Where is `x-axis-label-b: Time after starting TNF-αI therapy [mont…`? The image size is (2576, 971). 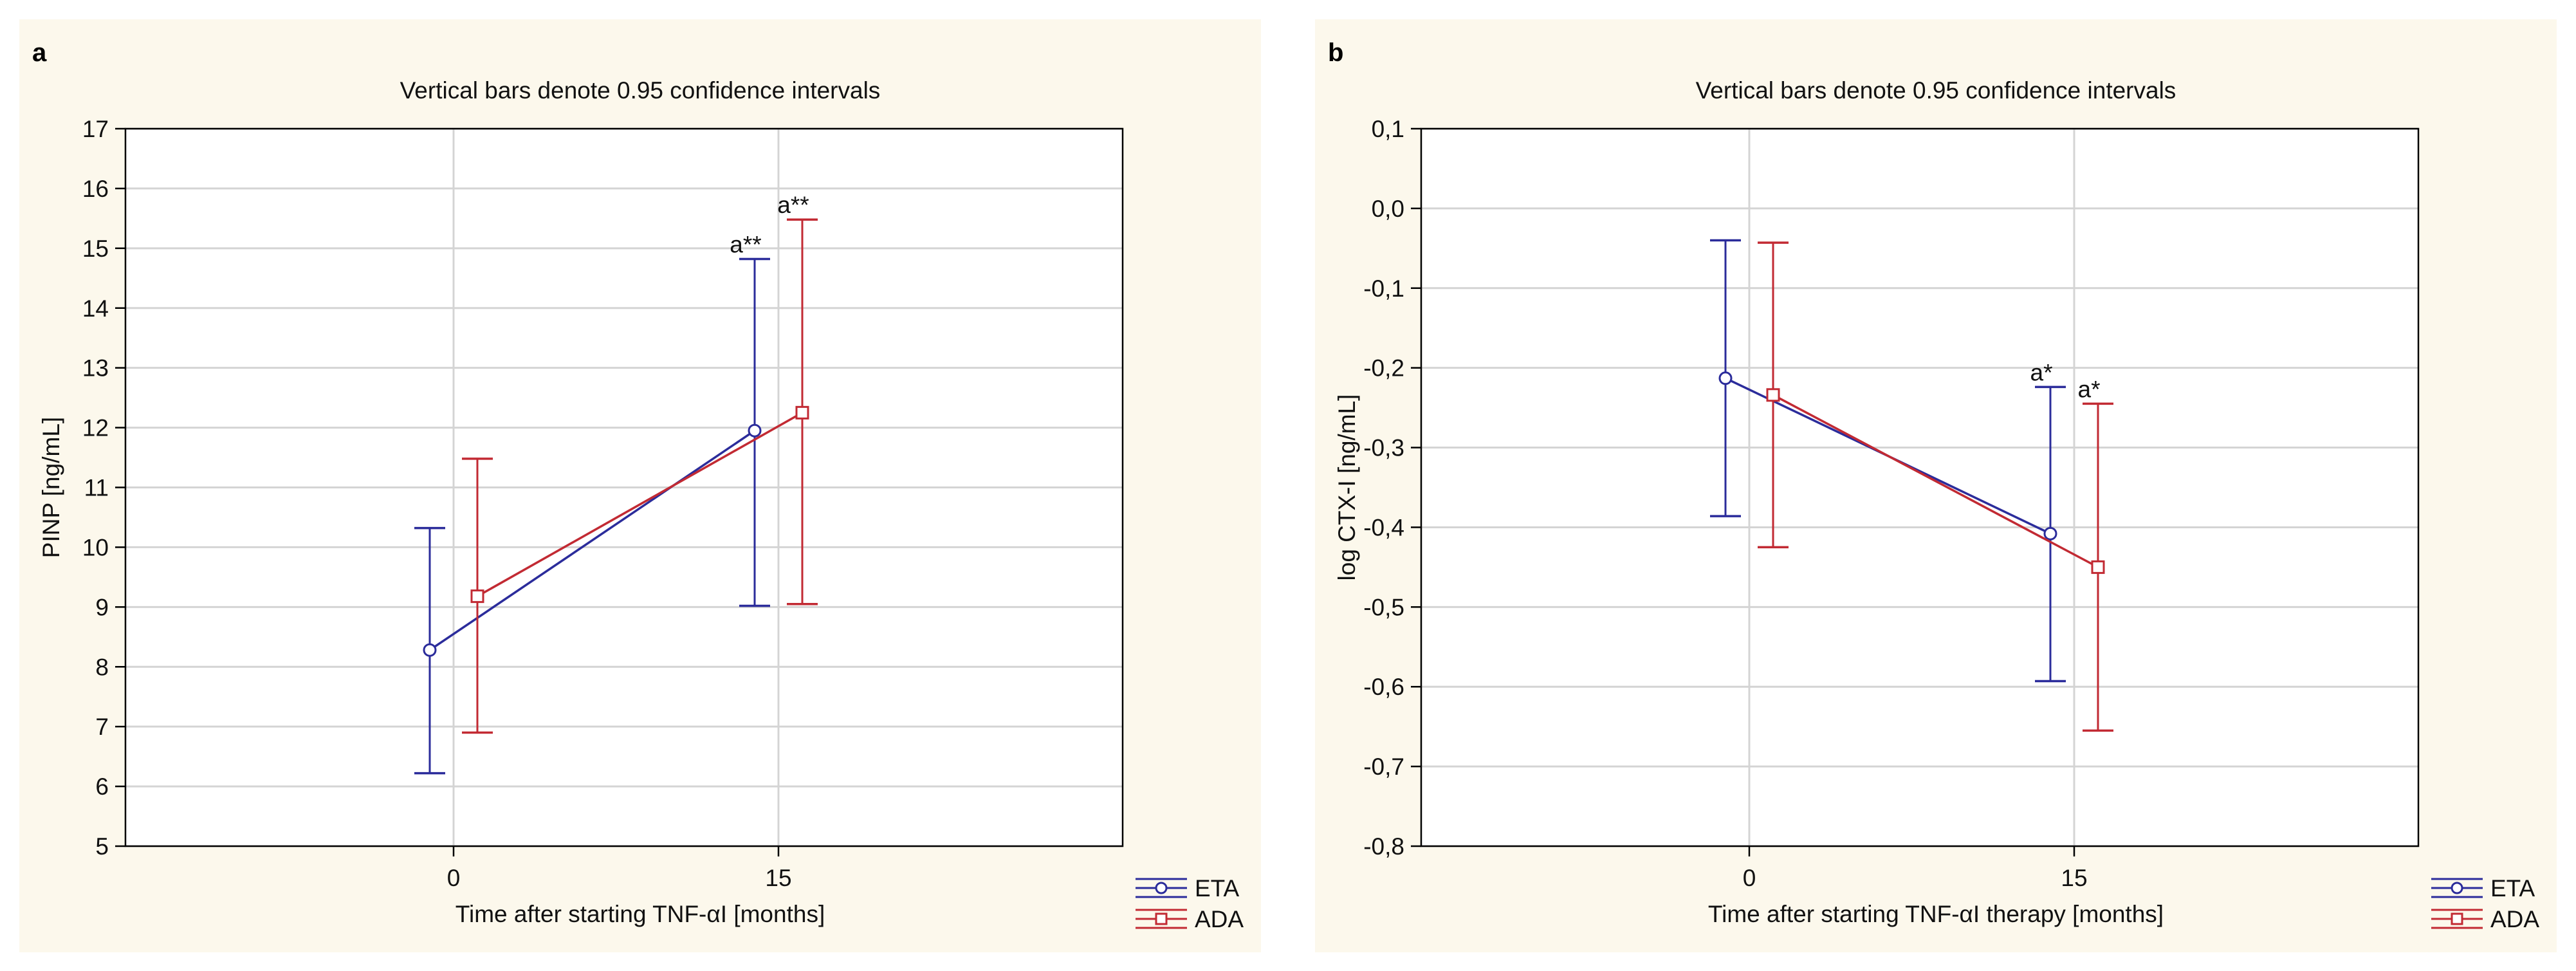 x-axis-label-b: Time after starting TNF-αI therapy [mont… is located at coordinates (1935, 914).